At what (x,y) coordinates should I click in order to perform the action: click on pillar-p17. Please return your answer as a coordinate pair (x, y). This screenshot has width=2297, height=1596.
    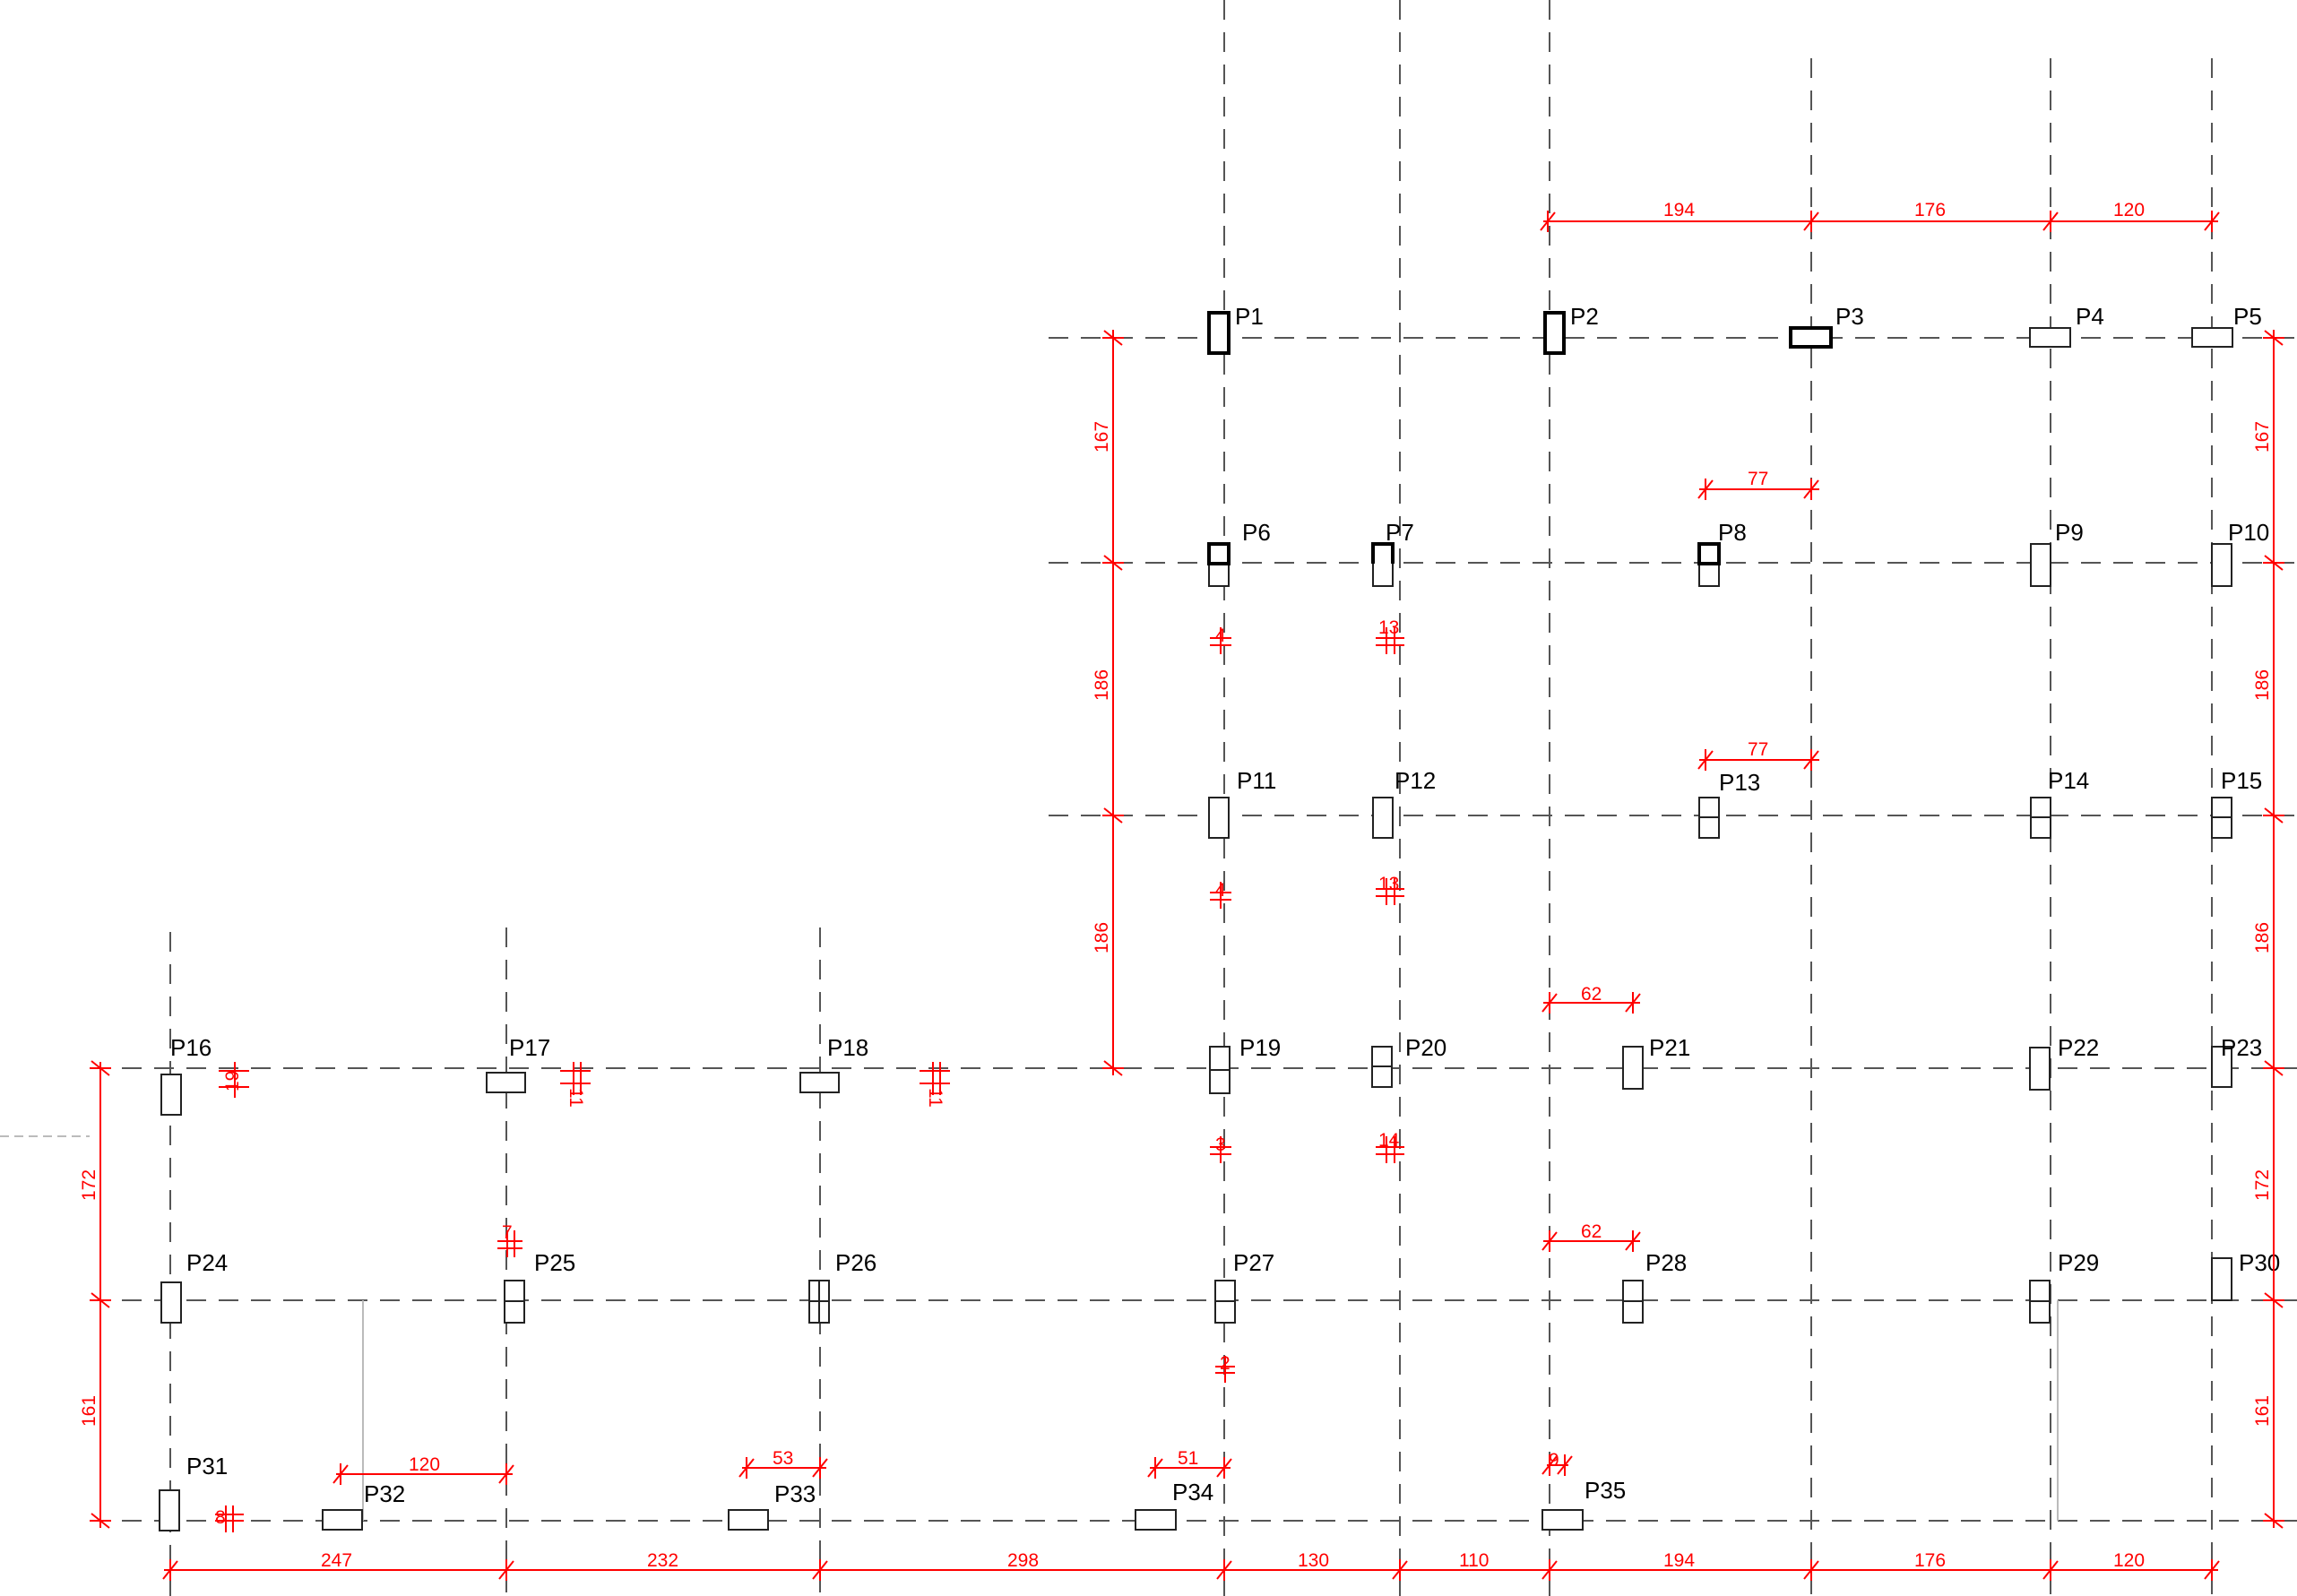
    Looking at the image, I should click on (506, 1082).